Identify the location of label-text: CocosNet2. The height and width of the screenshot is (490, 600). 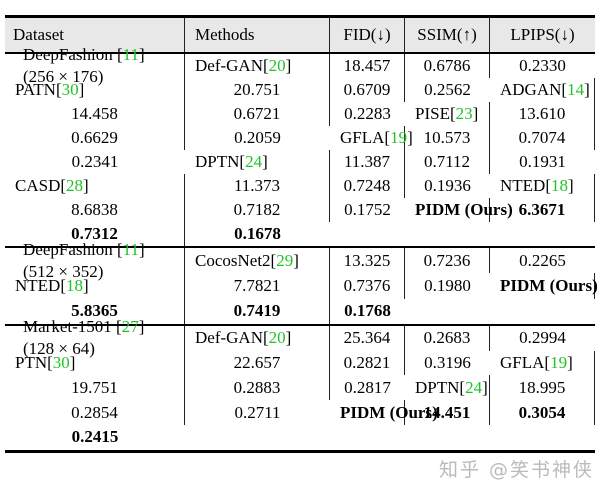
(233, 260).